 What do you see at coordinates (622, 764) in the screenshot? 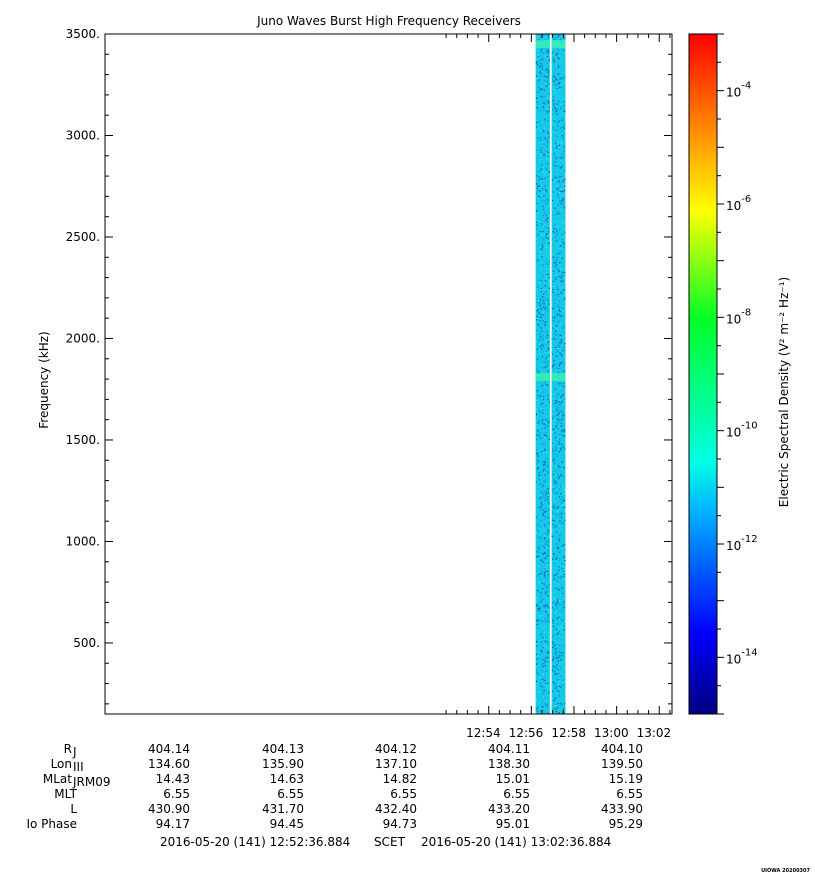
I see `ephemeris-value: 139.50` at bounding box center [622, 764].